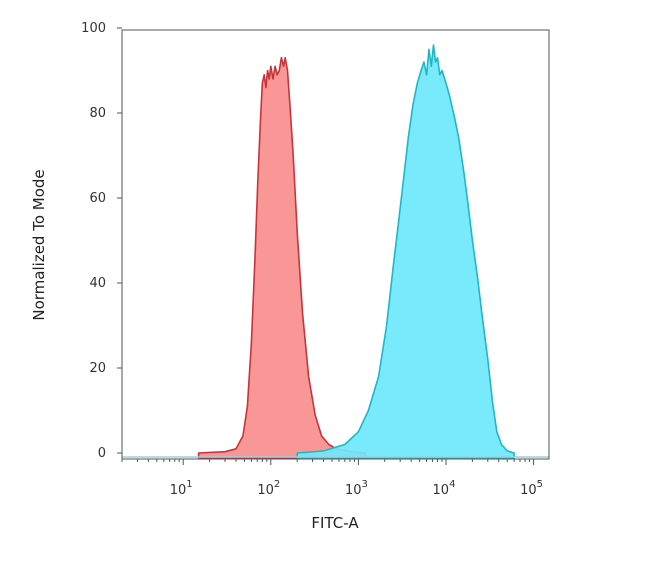 The width and height of the screenshot is (650, 569). Describe the element at coordinates (181, 488) in the screenshot. I see `x-tick-label: 10¹` at that location.